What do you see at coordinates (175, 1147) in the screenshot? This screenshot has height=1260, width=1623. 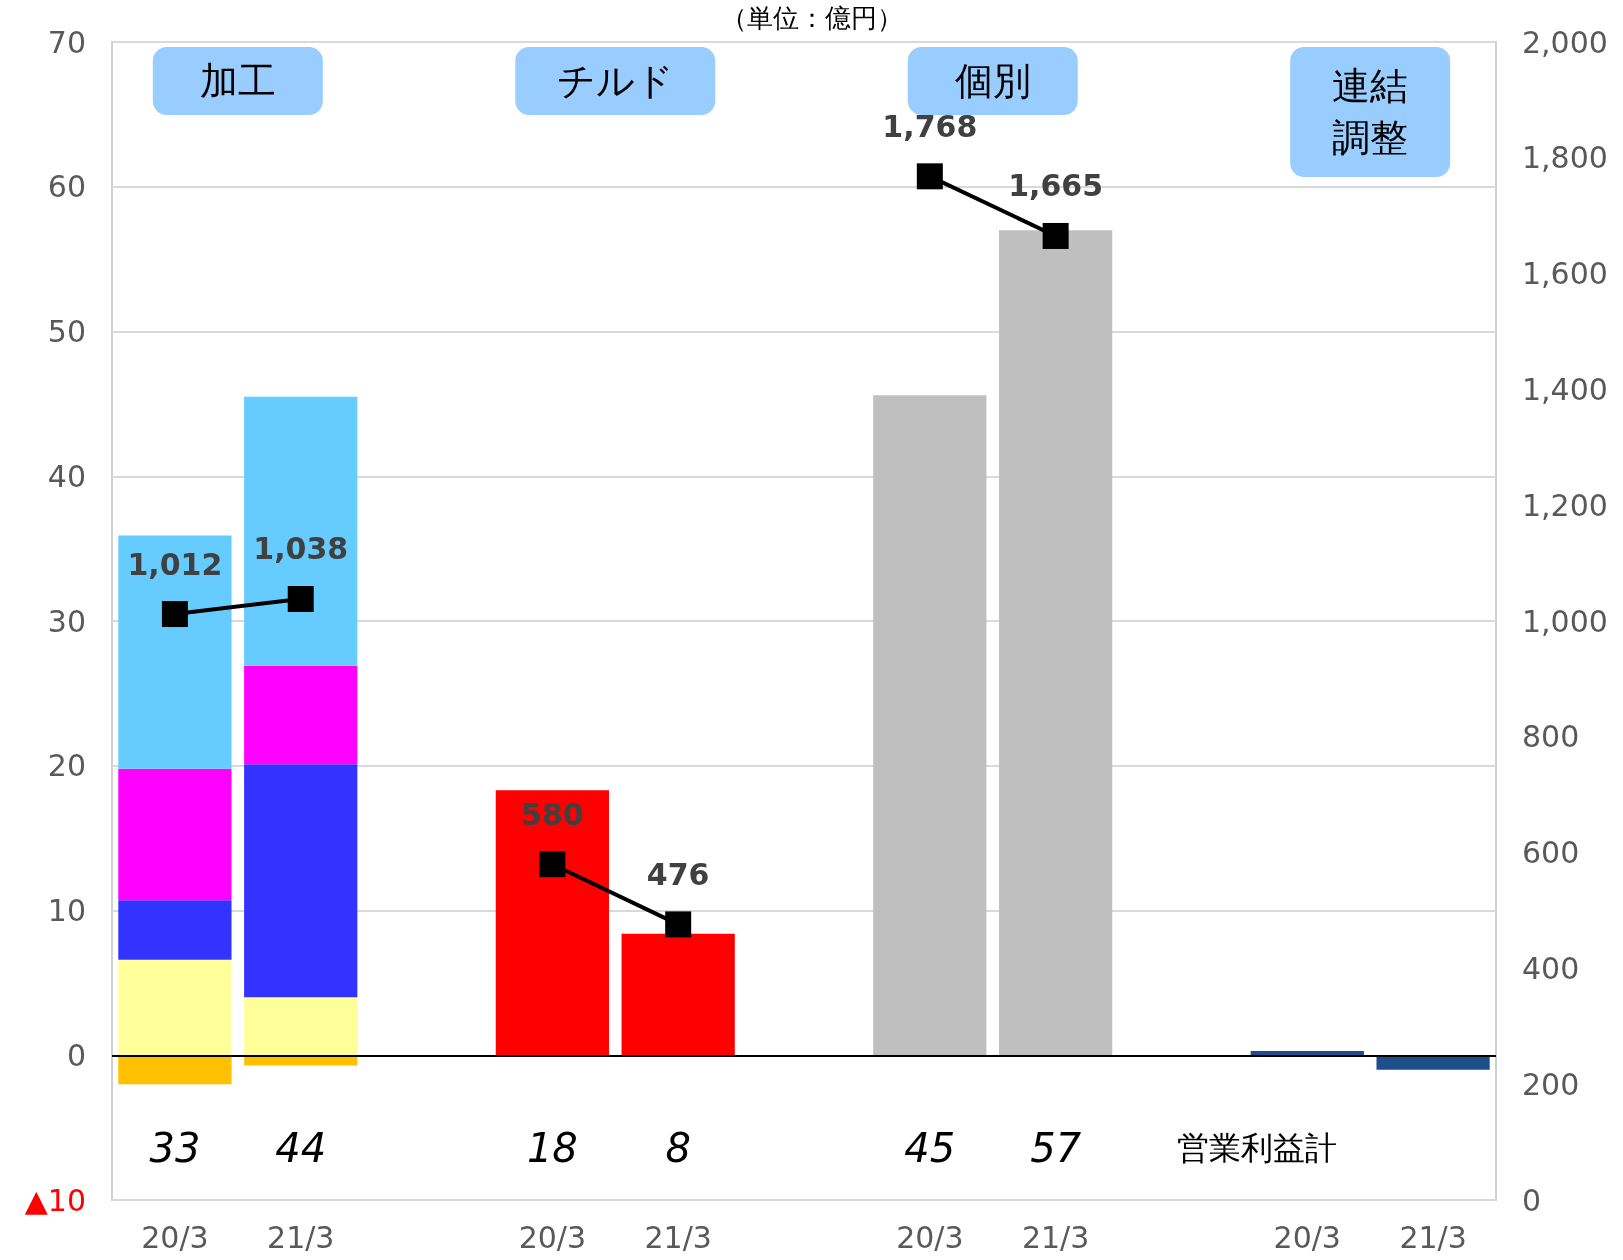 I see `total-label: 33` at bounding box center [175, 1147].